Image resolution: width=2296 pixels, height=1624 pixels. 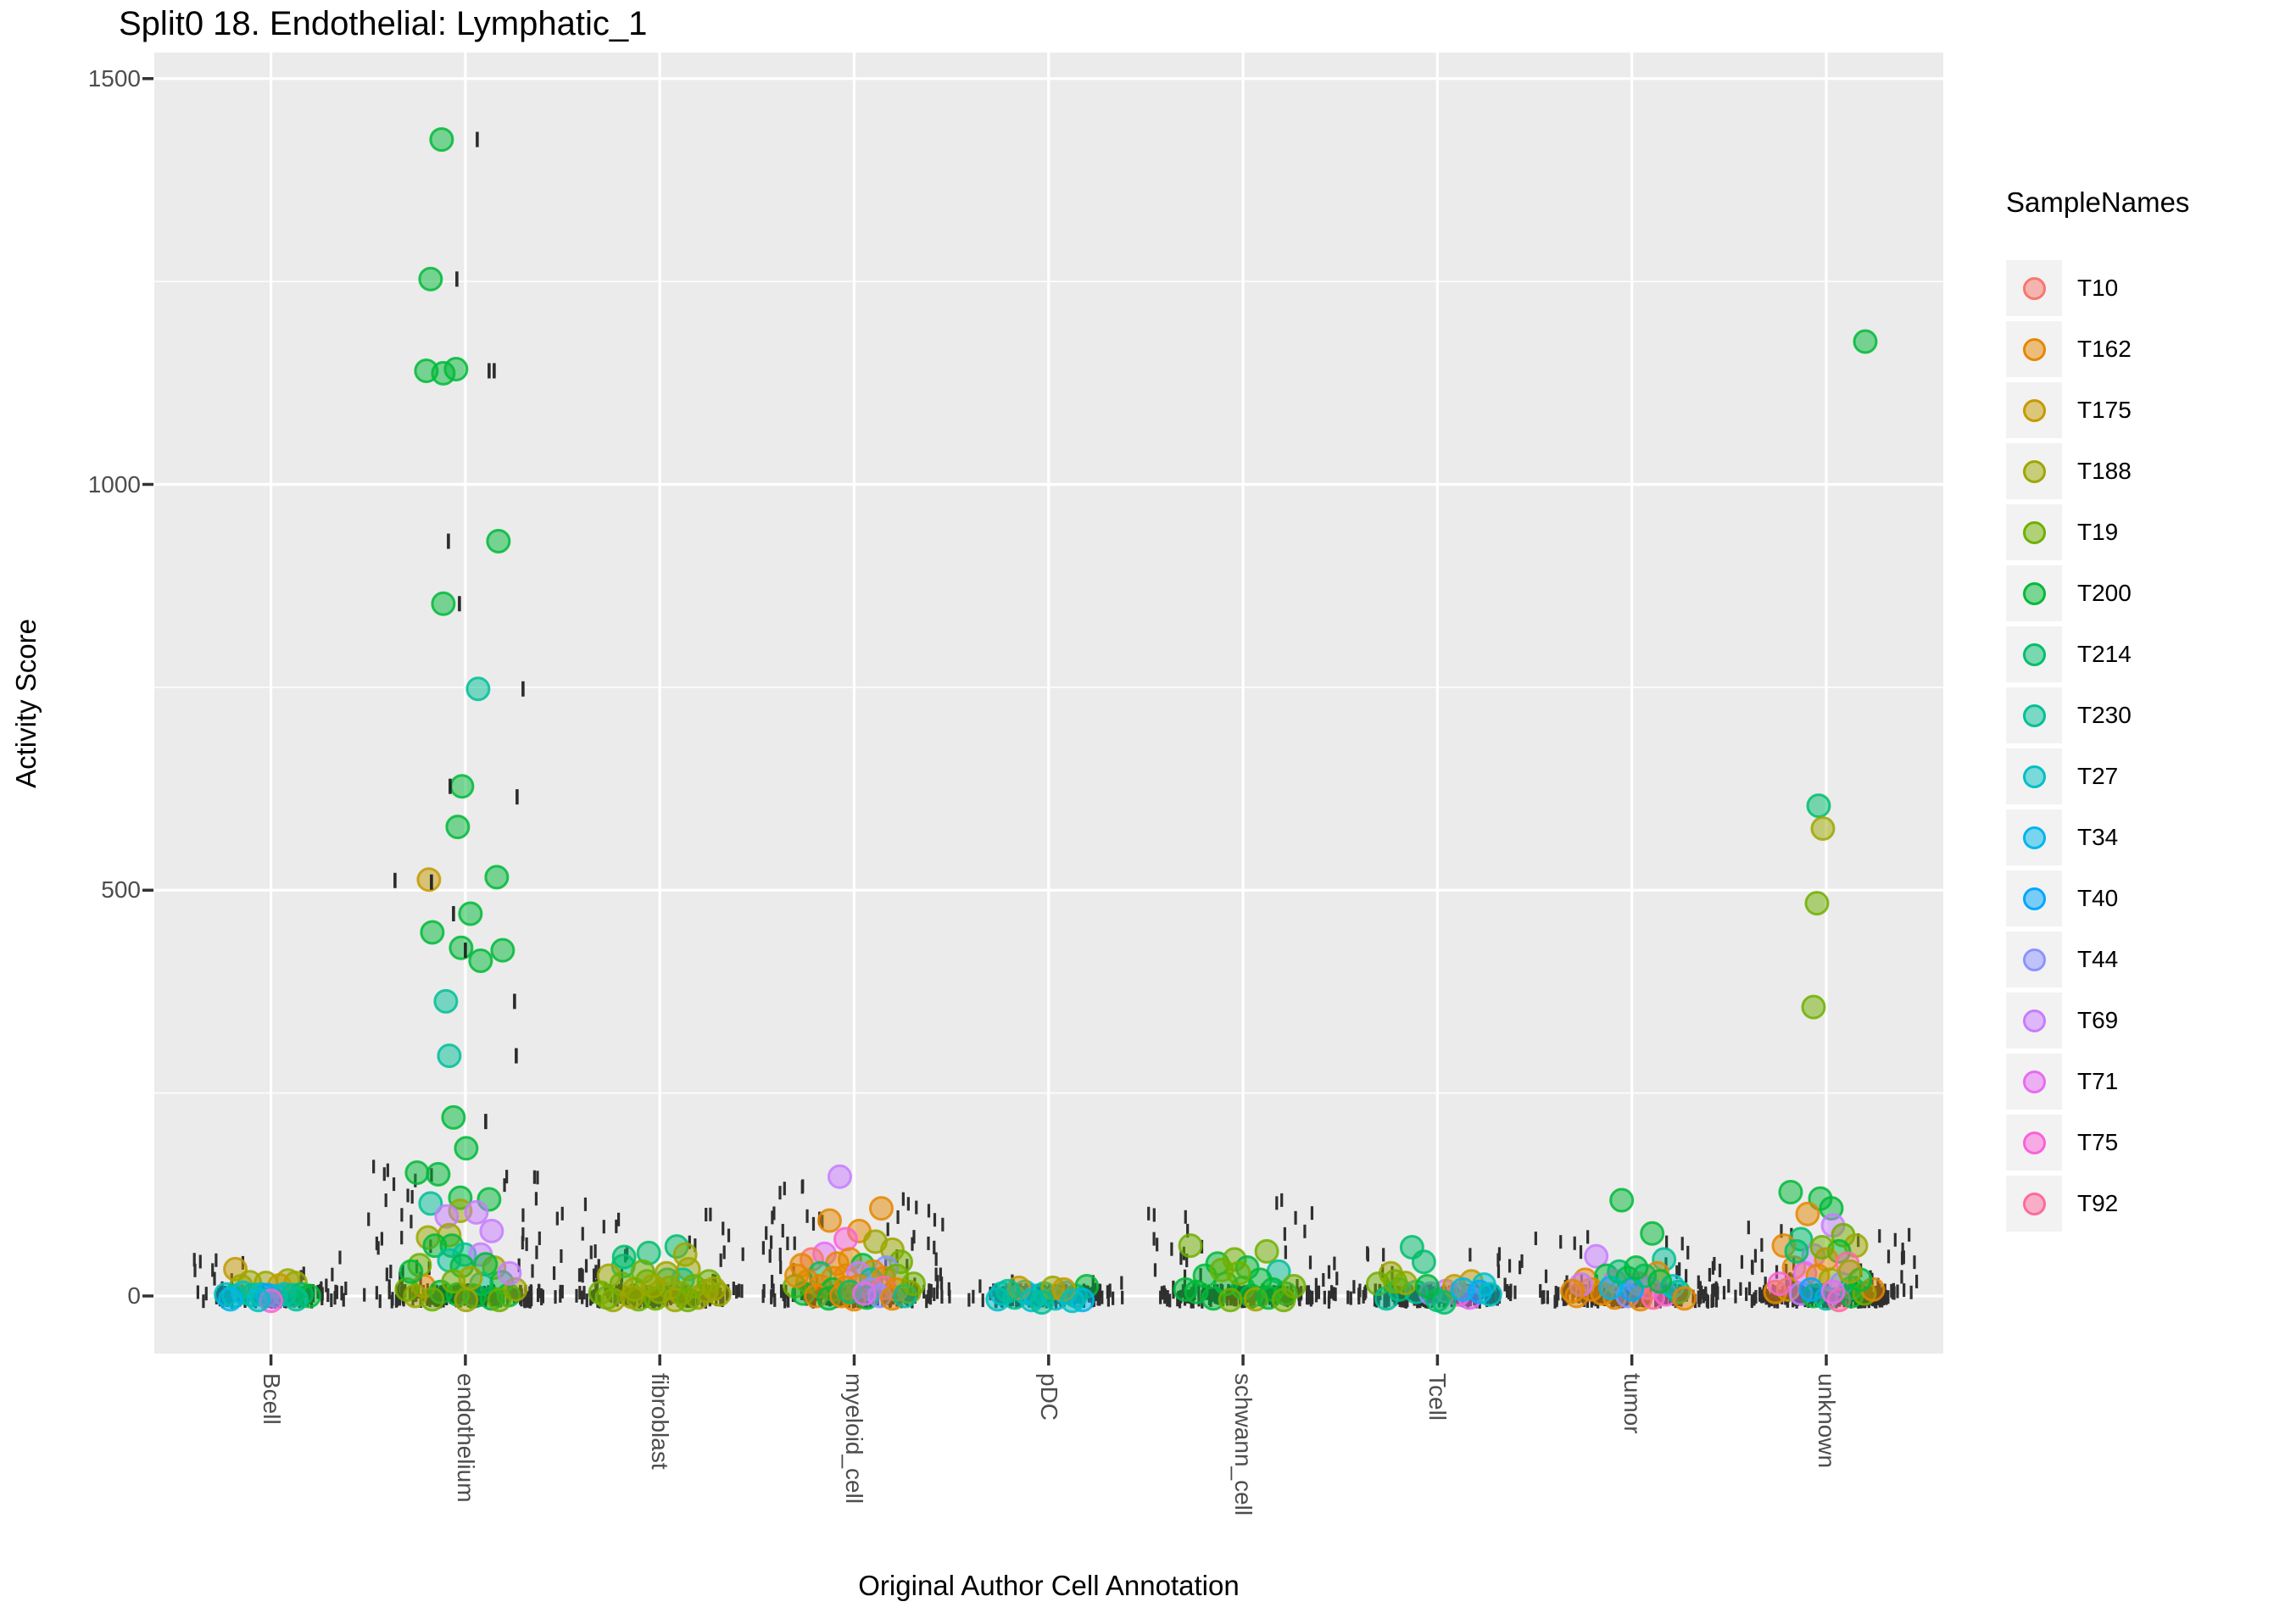 I want to click on y-tick-label: 1000, so click(x=114, y=484).